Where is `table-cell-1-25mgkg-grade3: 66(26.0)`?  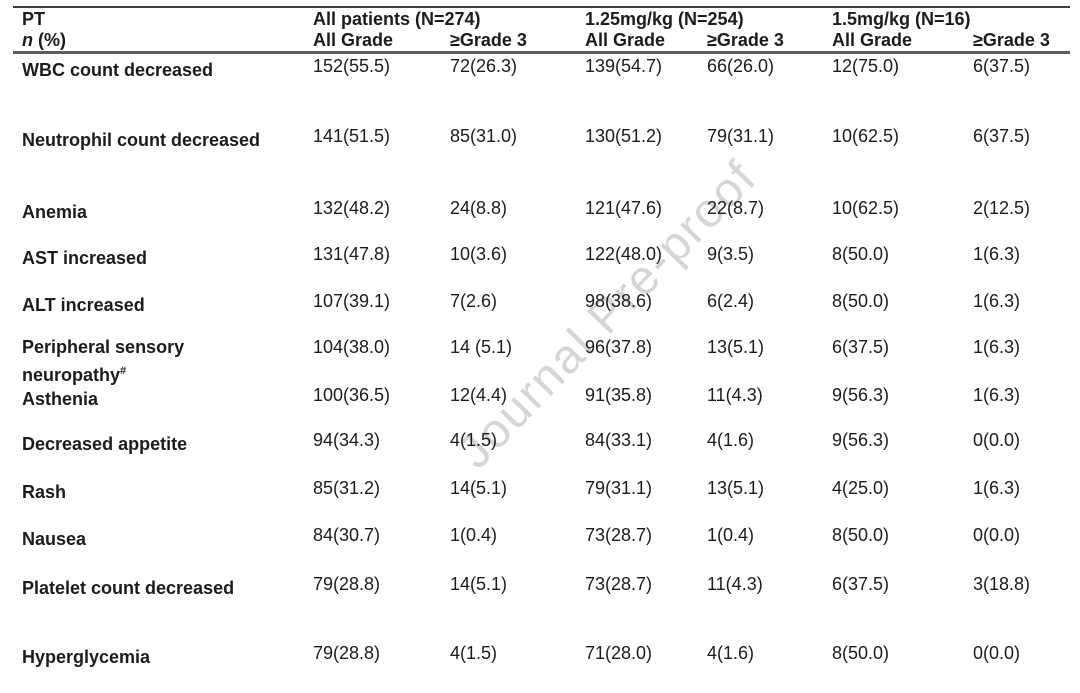
table-cell-1-25mgkg-grade3: 66(26.0) is located at coordinates (741, 66).